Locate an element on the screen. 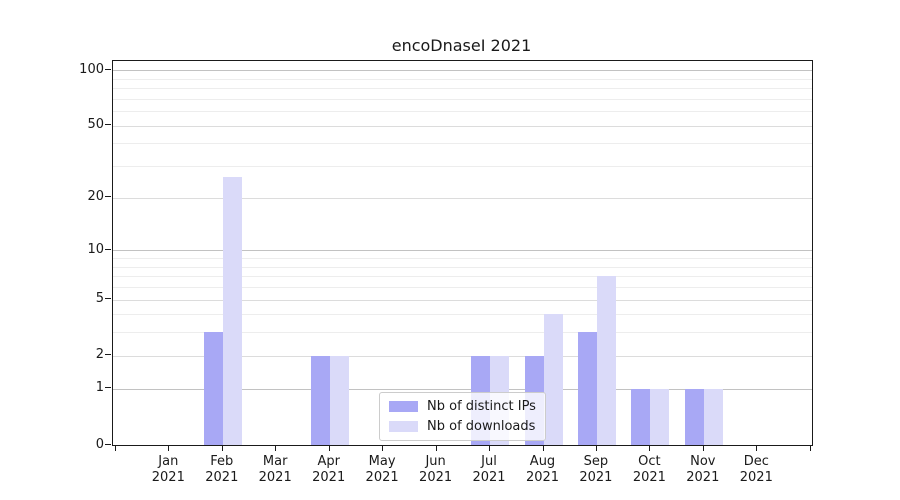 This screenshot has width=900, height=500. y-tick-label-10: 10 is located at coordinates (95, 249).